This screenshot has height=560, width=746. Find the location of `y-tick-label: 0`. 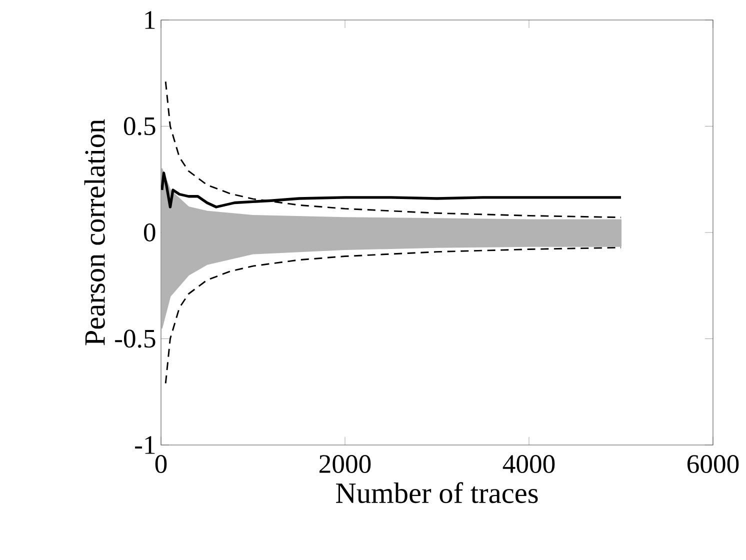

y-tick-label: 0 is located at coordinates (150, 232).